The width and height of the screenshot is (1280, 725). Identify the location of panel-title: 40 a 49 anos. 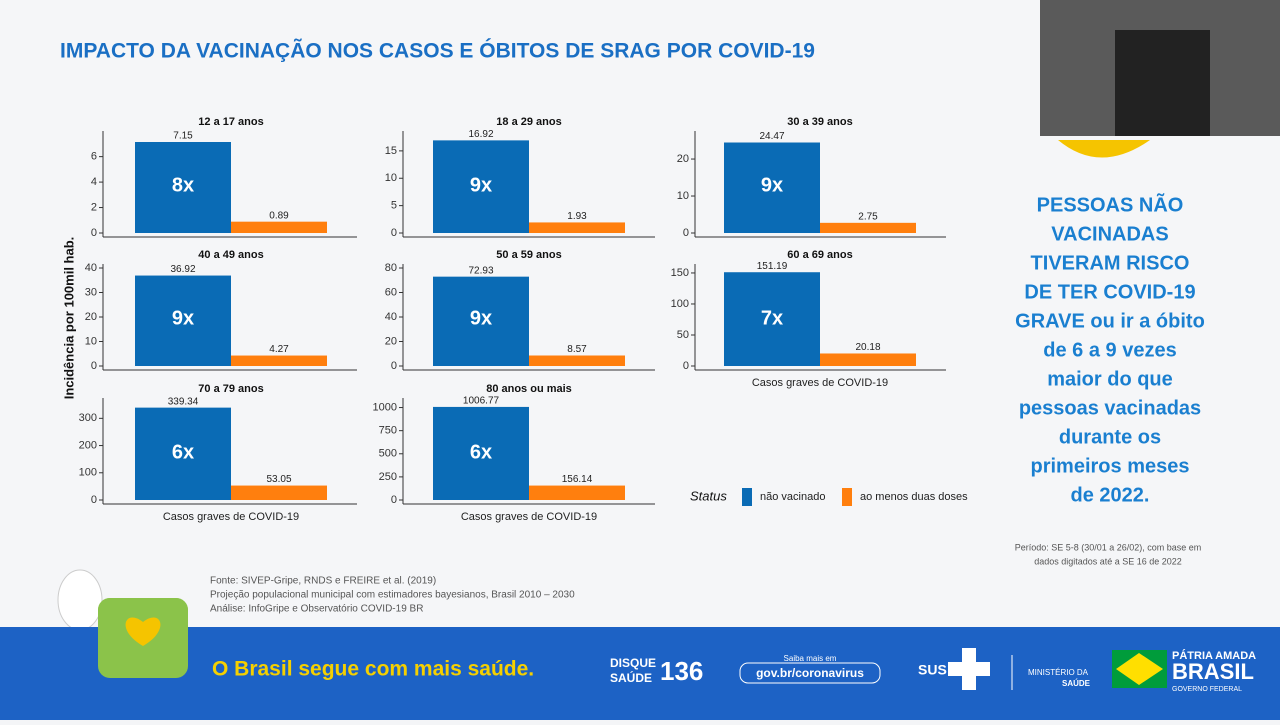
(230, 255).